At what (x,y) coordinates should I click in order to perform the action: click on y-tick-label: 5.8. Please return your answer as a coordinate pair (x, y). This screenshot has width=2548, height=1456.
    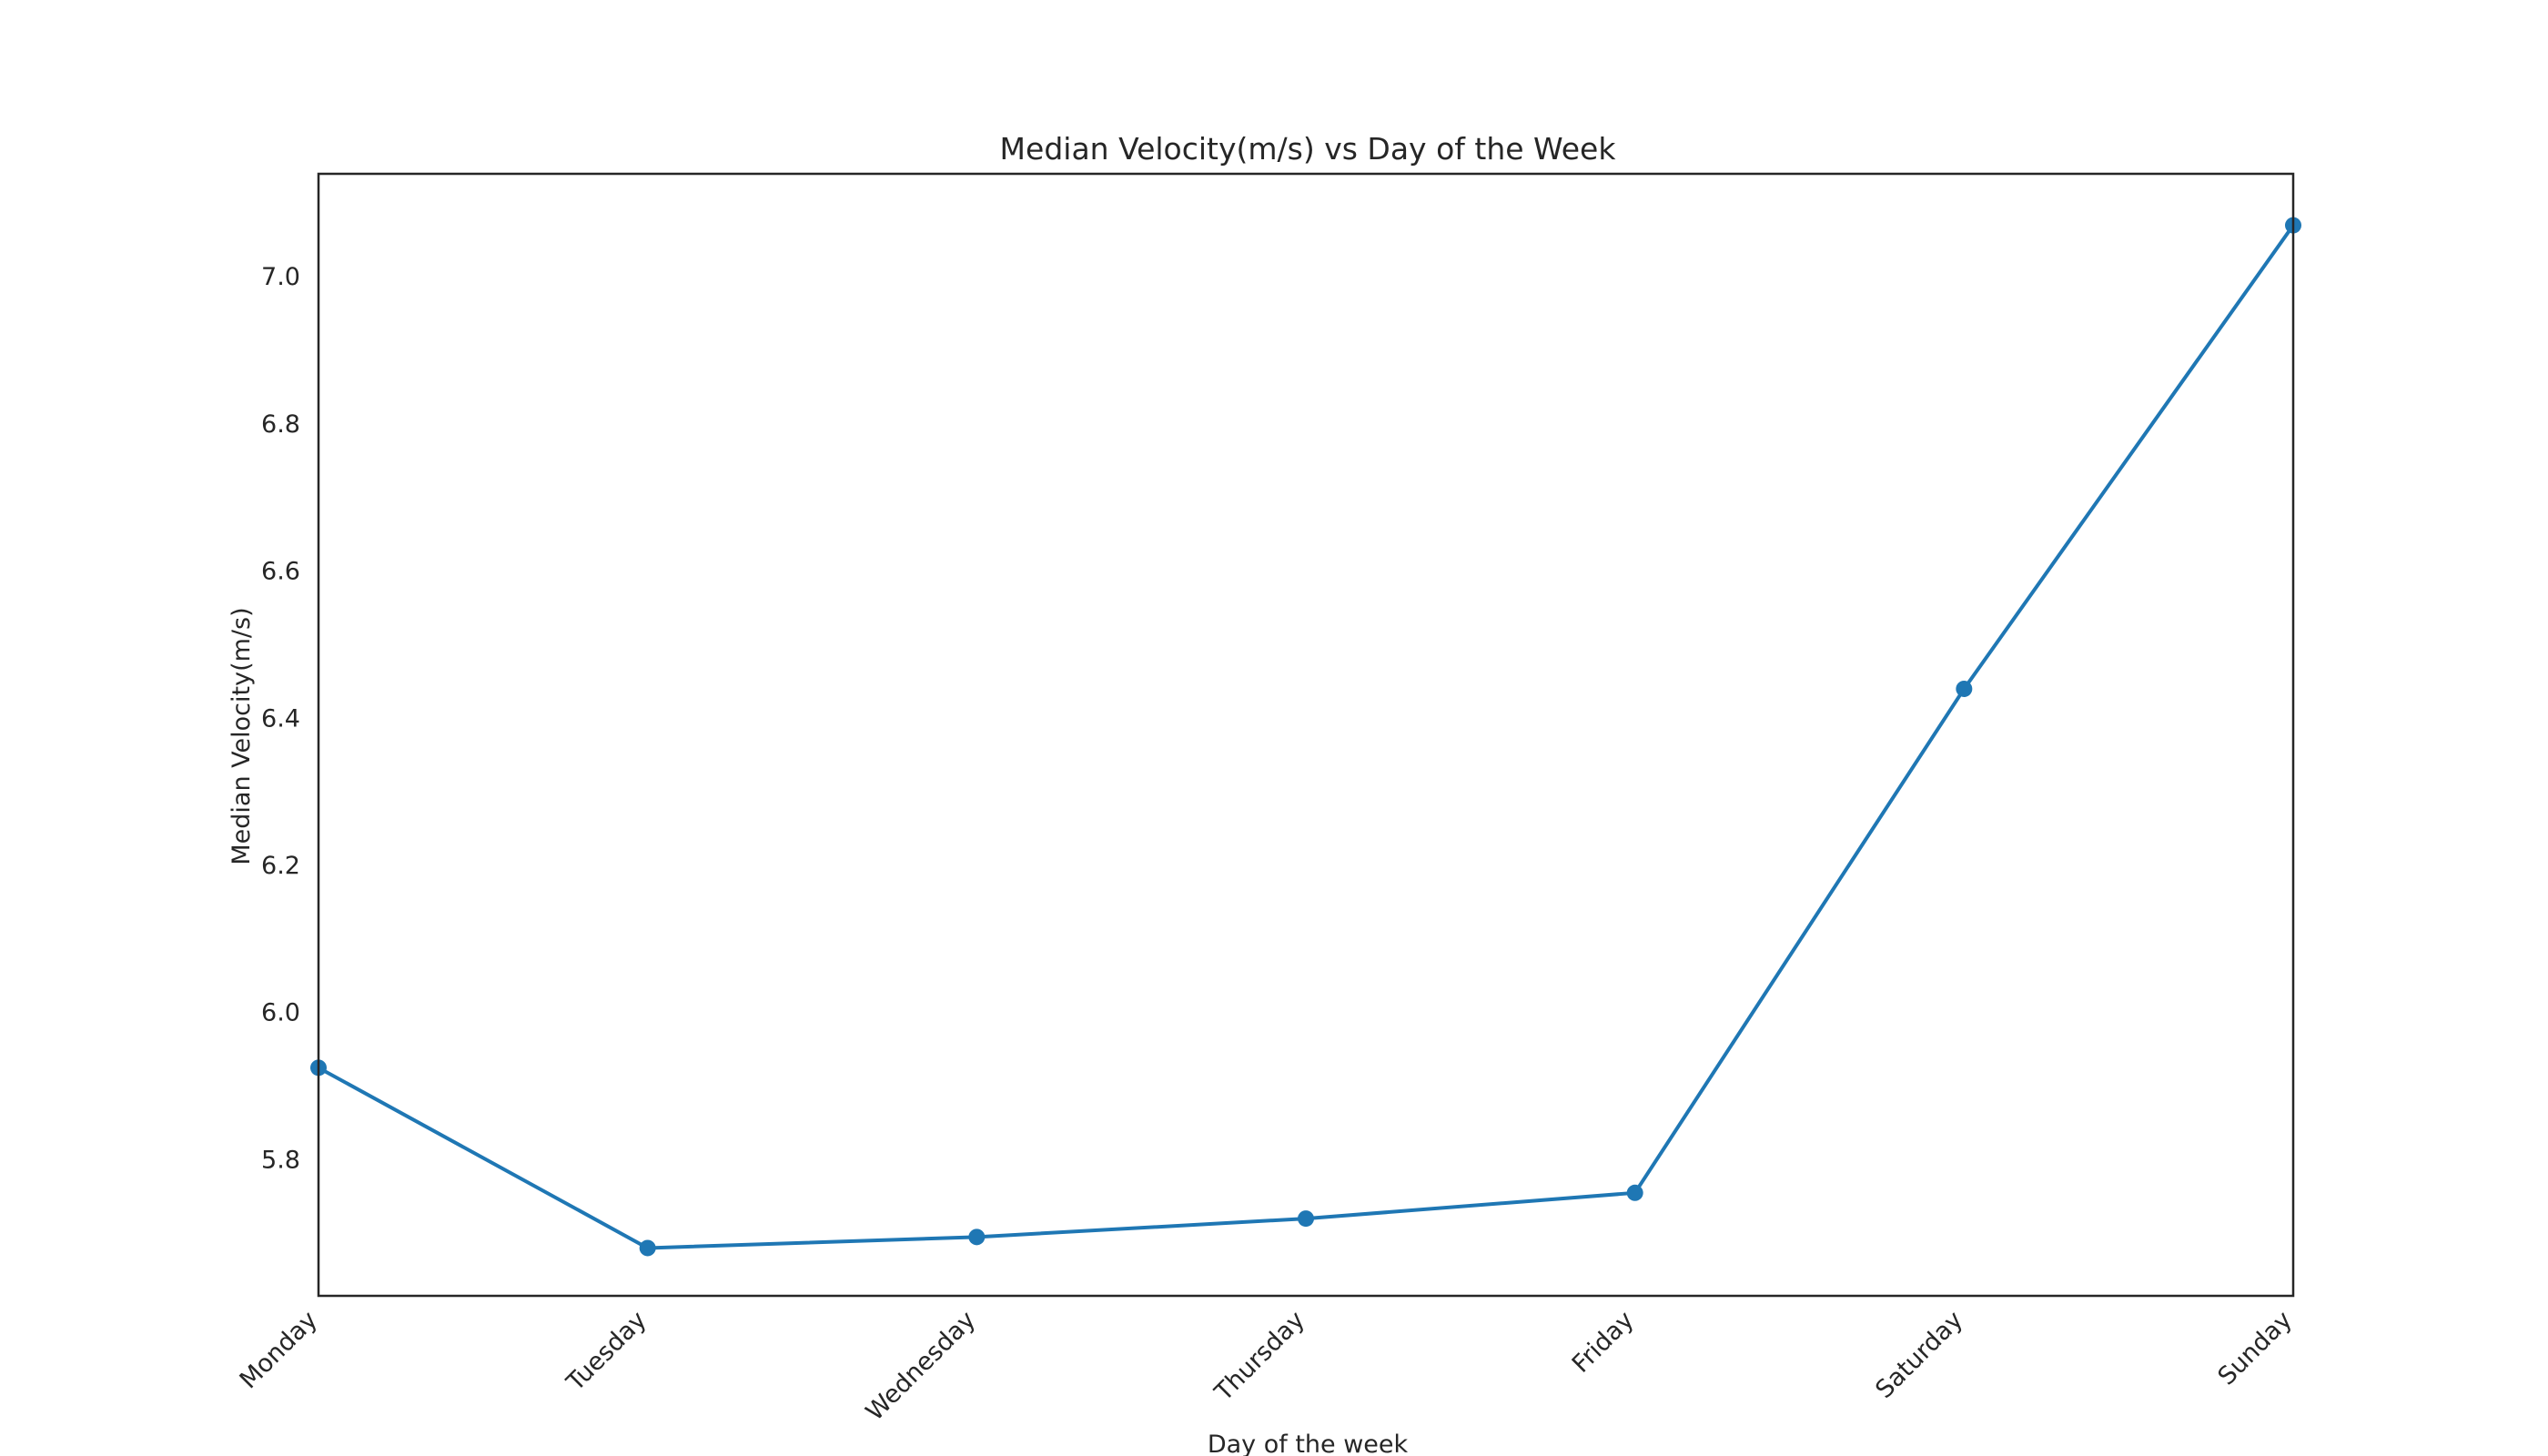
    Looking at the image, I should click on (280, 1160).